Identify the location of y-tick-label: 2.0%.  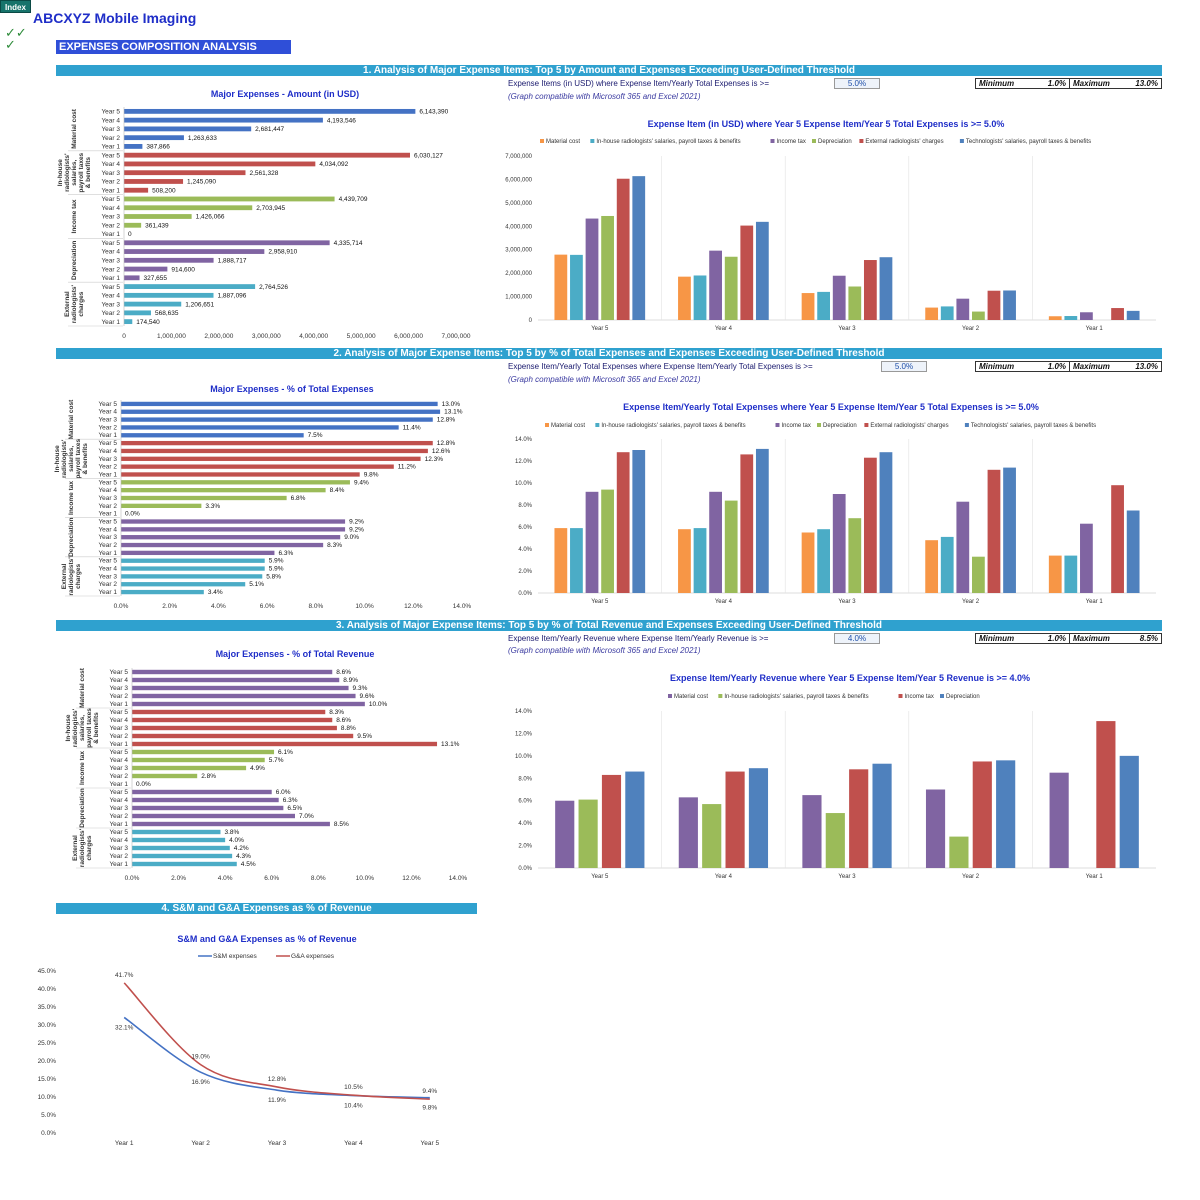
(525, 572).